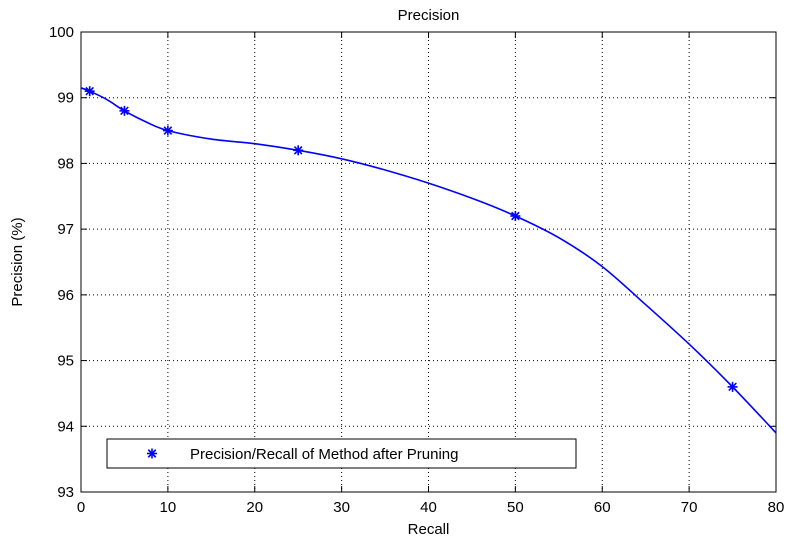 Image resolution: width=788 pixels, height=548 pixels. What do you see at coordinates (65, 98) in the screenshot?
I see `y-tick-label: 99` at bounding box center [65, 98].